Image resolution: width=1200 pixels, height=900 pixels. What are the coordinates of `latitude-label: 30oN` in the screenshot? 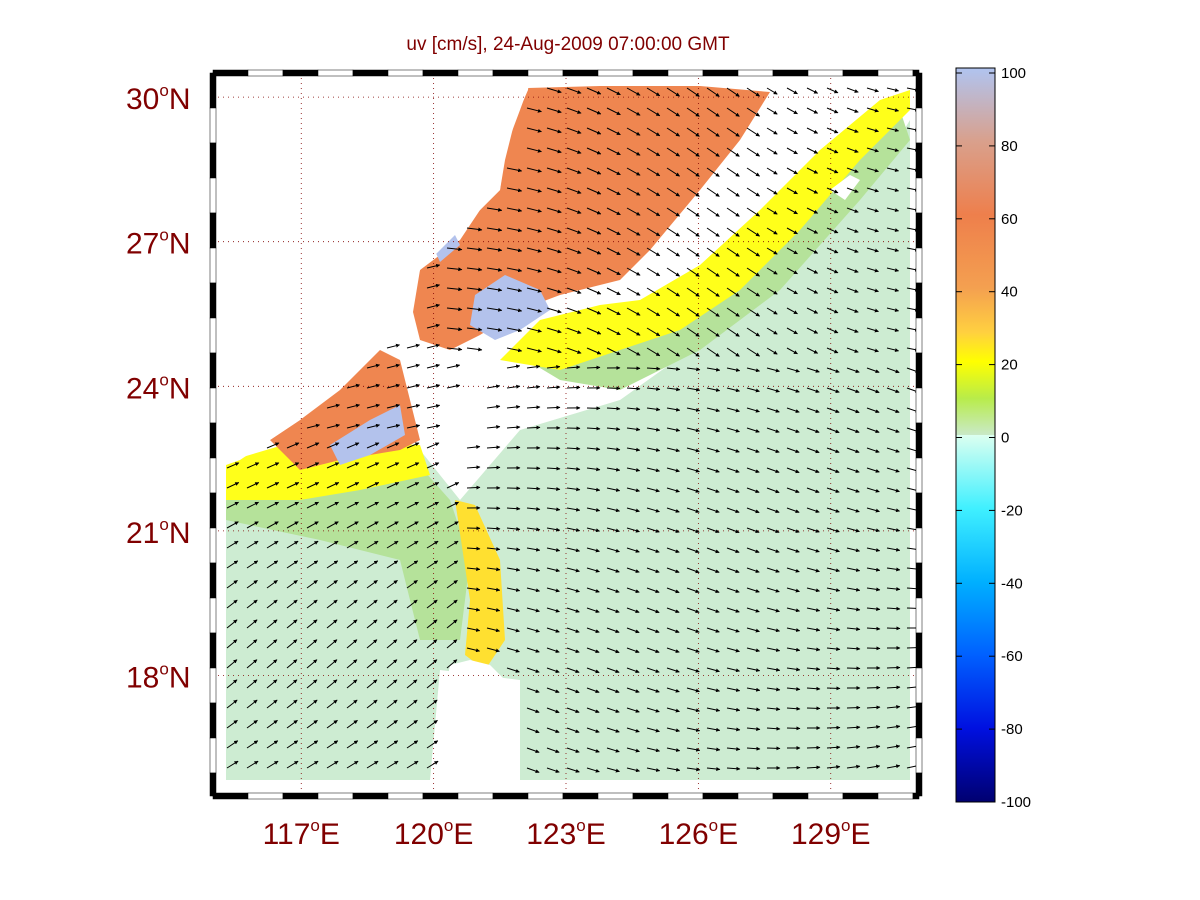 It's located at (158, 98).